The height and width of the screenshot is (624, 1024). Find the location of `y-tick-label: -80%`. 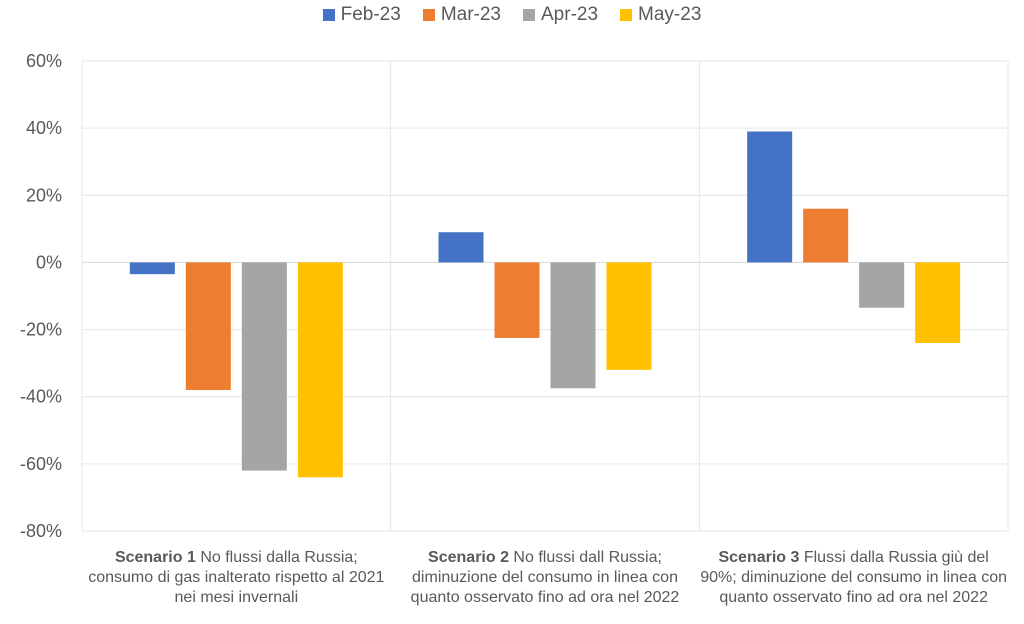

y-tick-label: -80% is located at coordinates (41, 531).